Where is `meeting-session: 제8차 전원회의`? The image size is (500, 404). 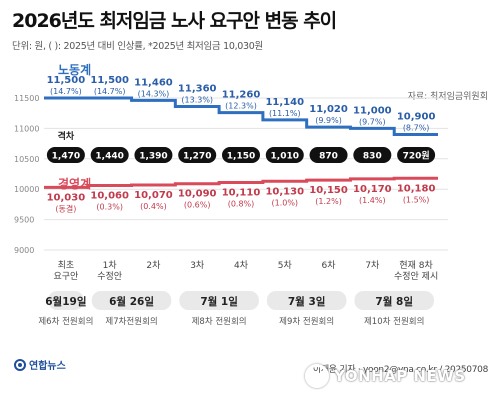 meeting-session: 제8차 전원회의 is located at coordinates (219, 321).